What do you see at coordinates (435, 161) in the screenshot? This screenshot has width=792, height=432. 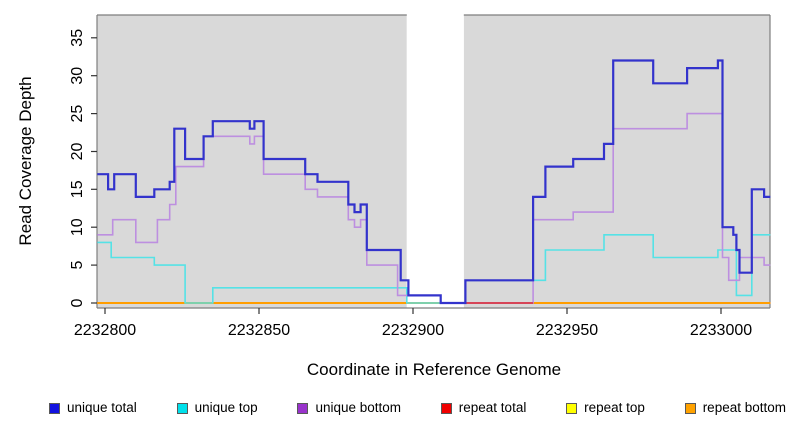 I see `gap-region` at bounding box center [435, 161].